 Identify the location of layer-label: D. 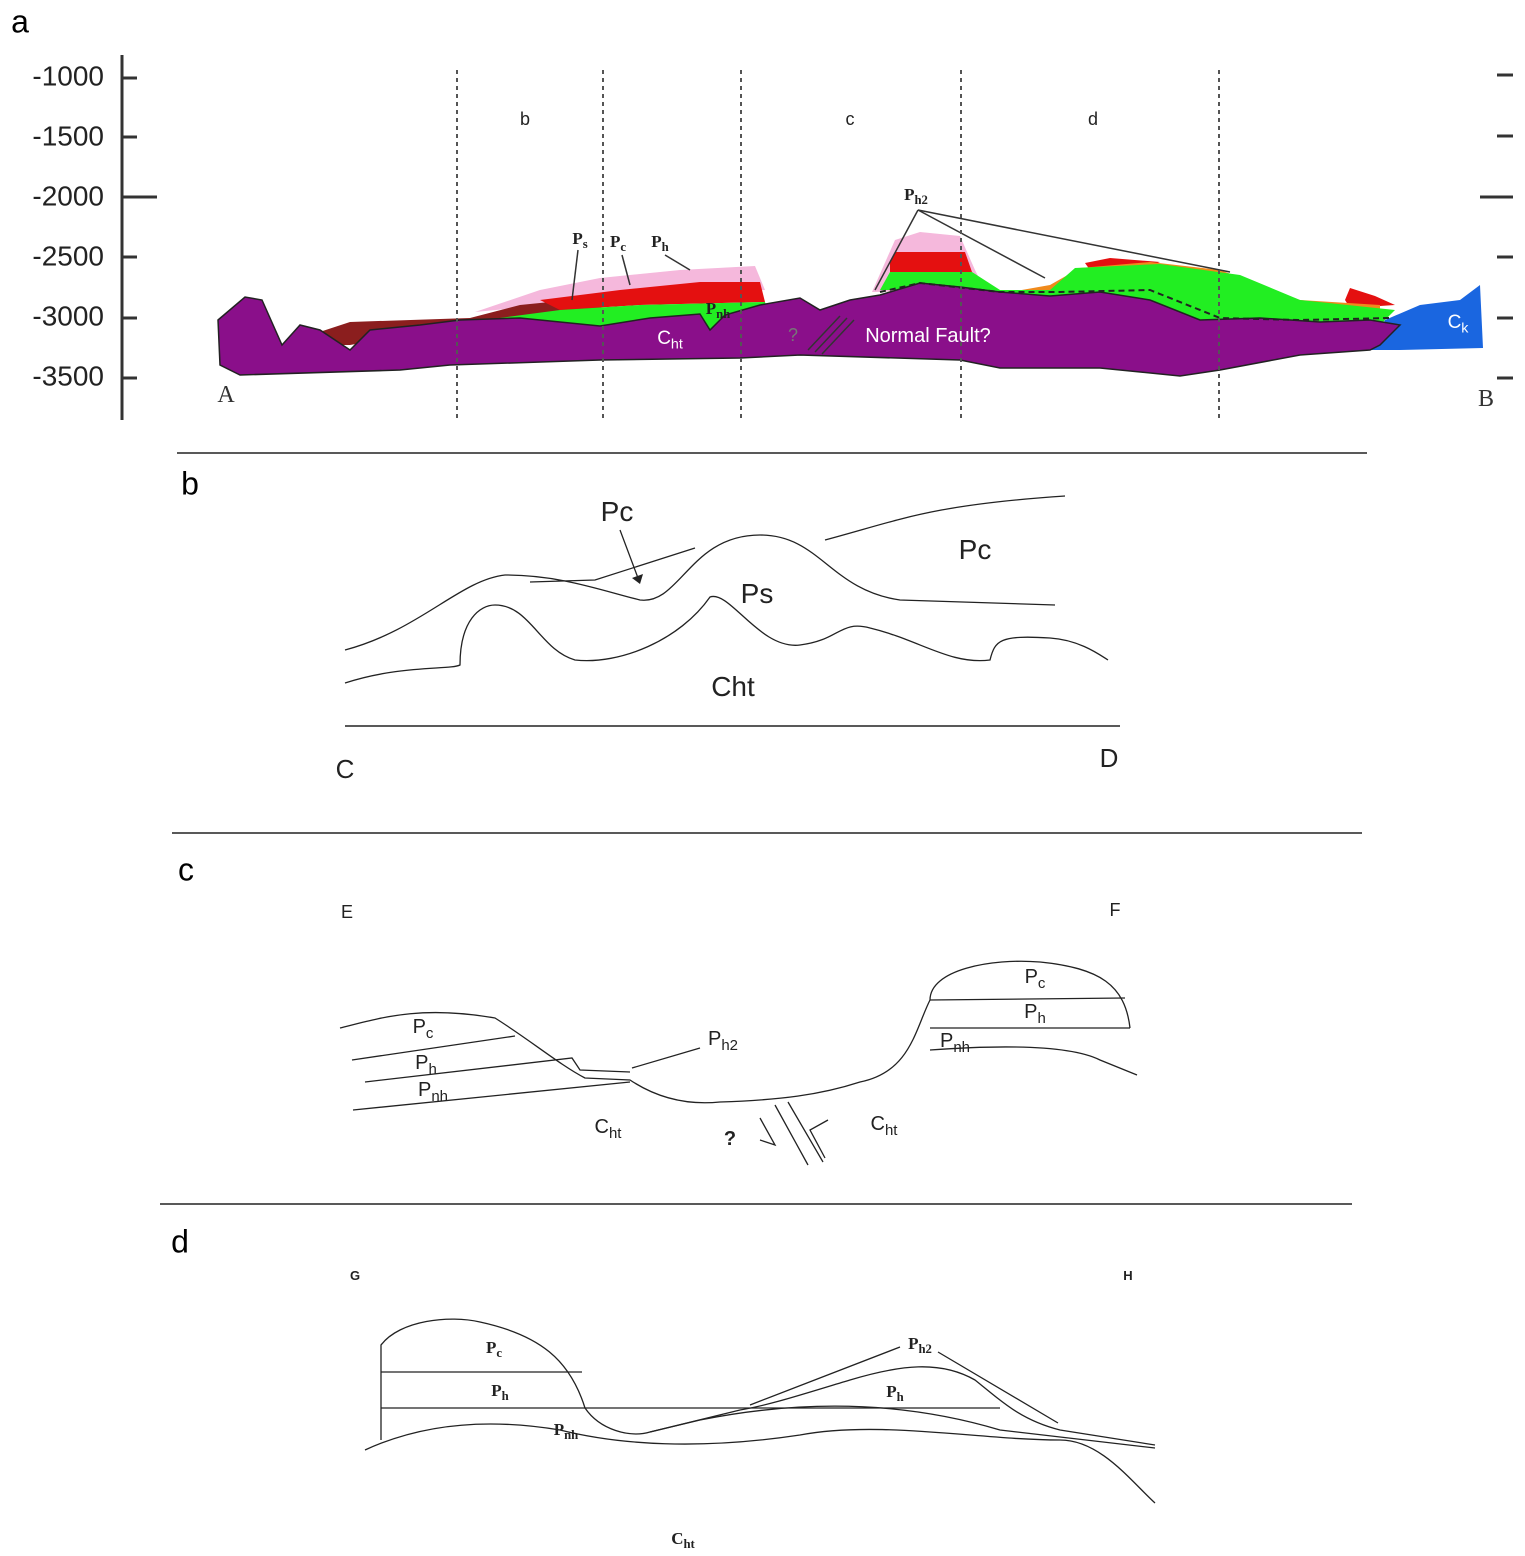
(1109, 758).